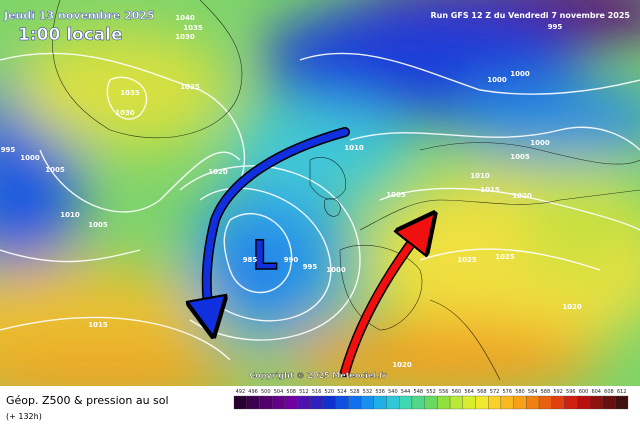  Describe the element at coordinates (278, 223) in the screenshot. I see `flow-arrow-blue` at that location.